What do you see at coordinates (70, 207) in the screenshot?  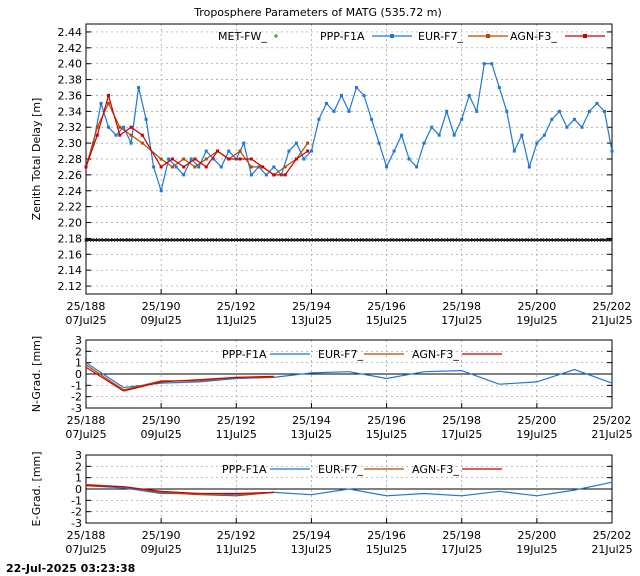 I see `y-tick-label: 2.22` at bounding box center [70, 207].